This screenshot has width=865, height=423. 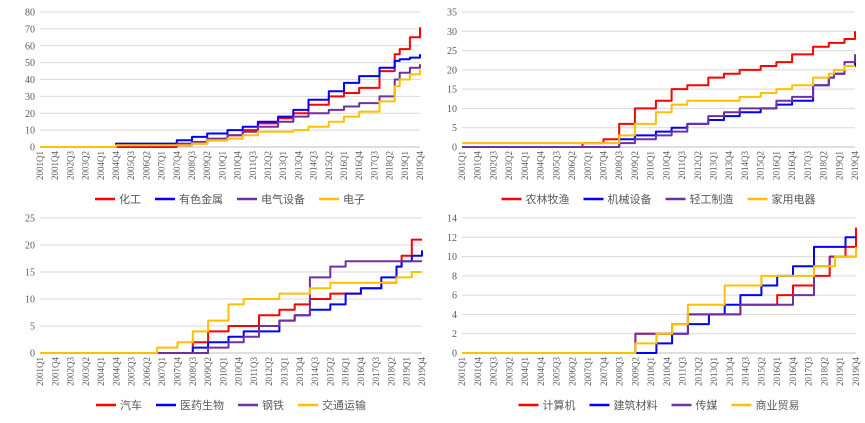 I want to click on legend-label: 轻工制造, so click(x=712, y=199).